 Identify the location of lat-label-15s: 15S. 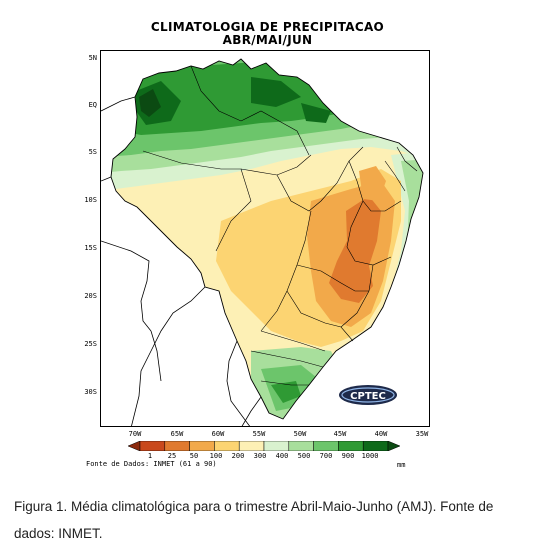
(90, 248).